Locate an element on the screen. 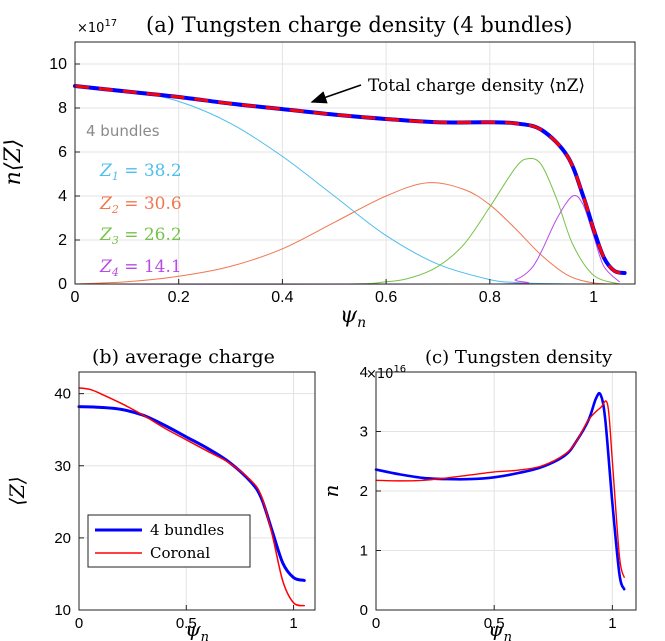 This screenshot has width=665, height=641. bundle-label-z3: Z3 = 26.2 is located at coordinates (140, 236).